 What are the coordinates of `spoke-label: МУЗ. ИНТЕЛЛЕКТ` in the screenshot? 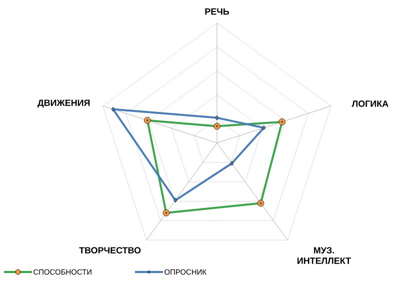 It's located at (324, 255).